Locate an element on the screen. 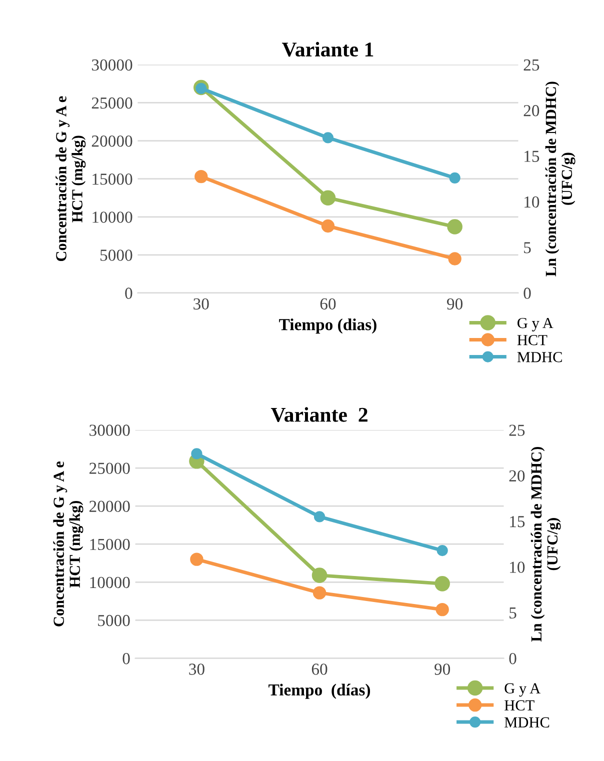  x-axis-title: Tiempo (días) is located at coordinates (319, 691).